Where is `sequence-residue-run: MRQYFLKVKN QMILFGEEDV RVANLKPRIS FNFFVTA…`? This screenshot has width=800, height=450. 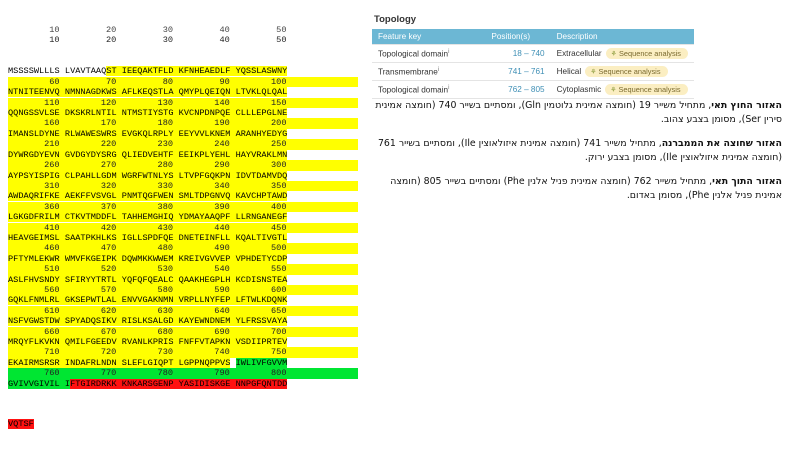
sequence-residue-run: MRQYFLKVKN QMILFGEEDV RVANLKPRIS FNFFVTA… is located at coordinates (148, 342).